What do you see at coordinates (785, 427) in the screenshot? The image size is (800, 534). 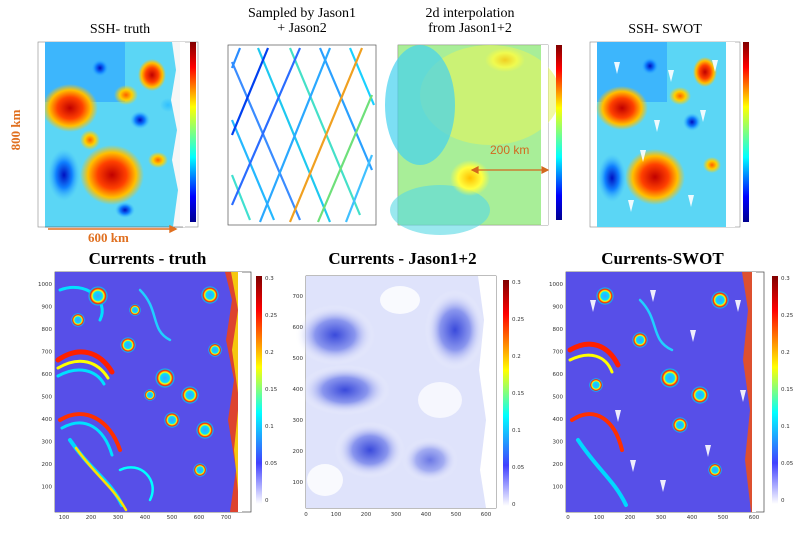 I see `colorbar-tick-2: 0.1` at bounding box center [785, 427].